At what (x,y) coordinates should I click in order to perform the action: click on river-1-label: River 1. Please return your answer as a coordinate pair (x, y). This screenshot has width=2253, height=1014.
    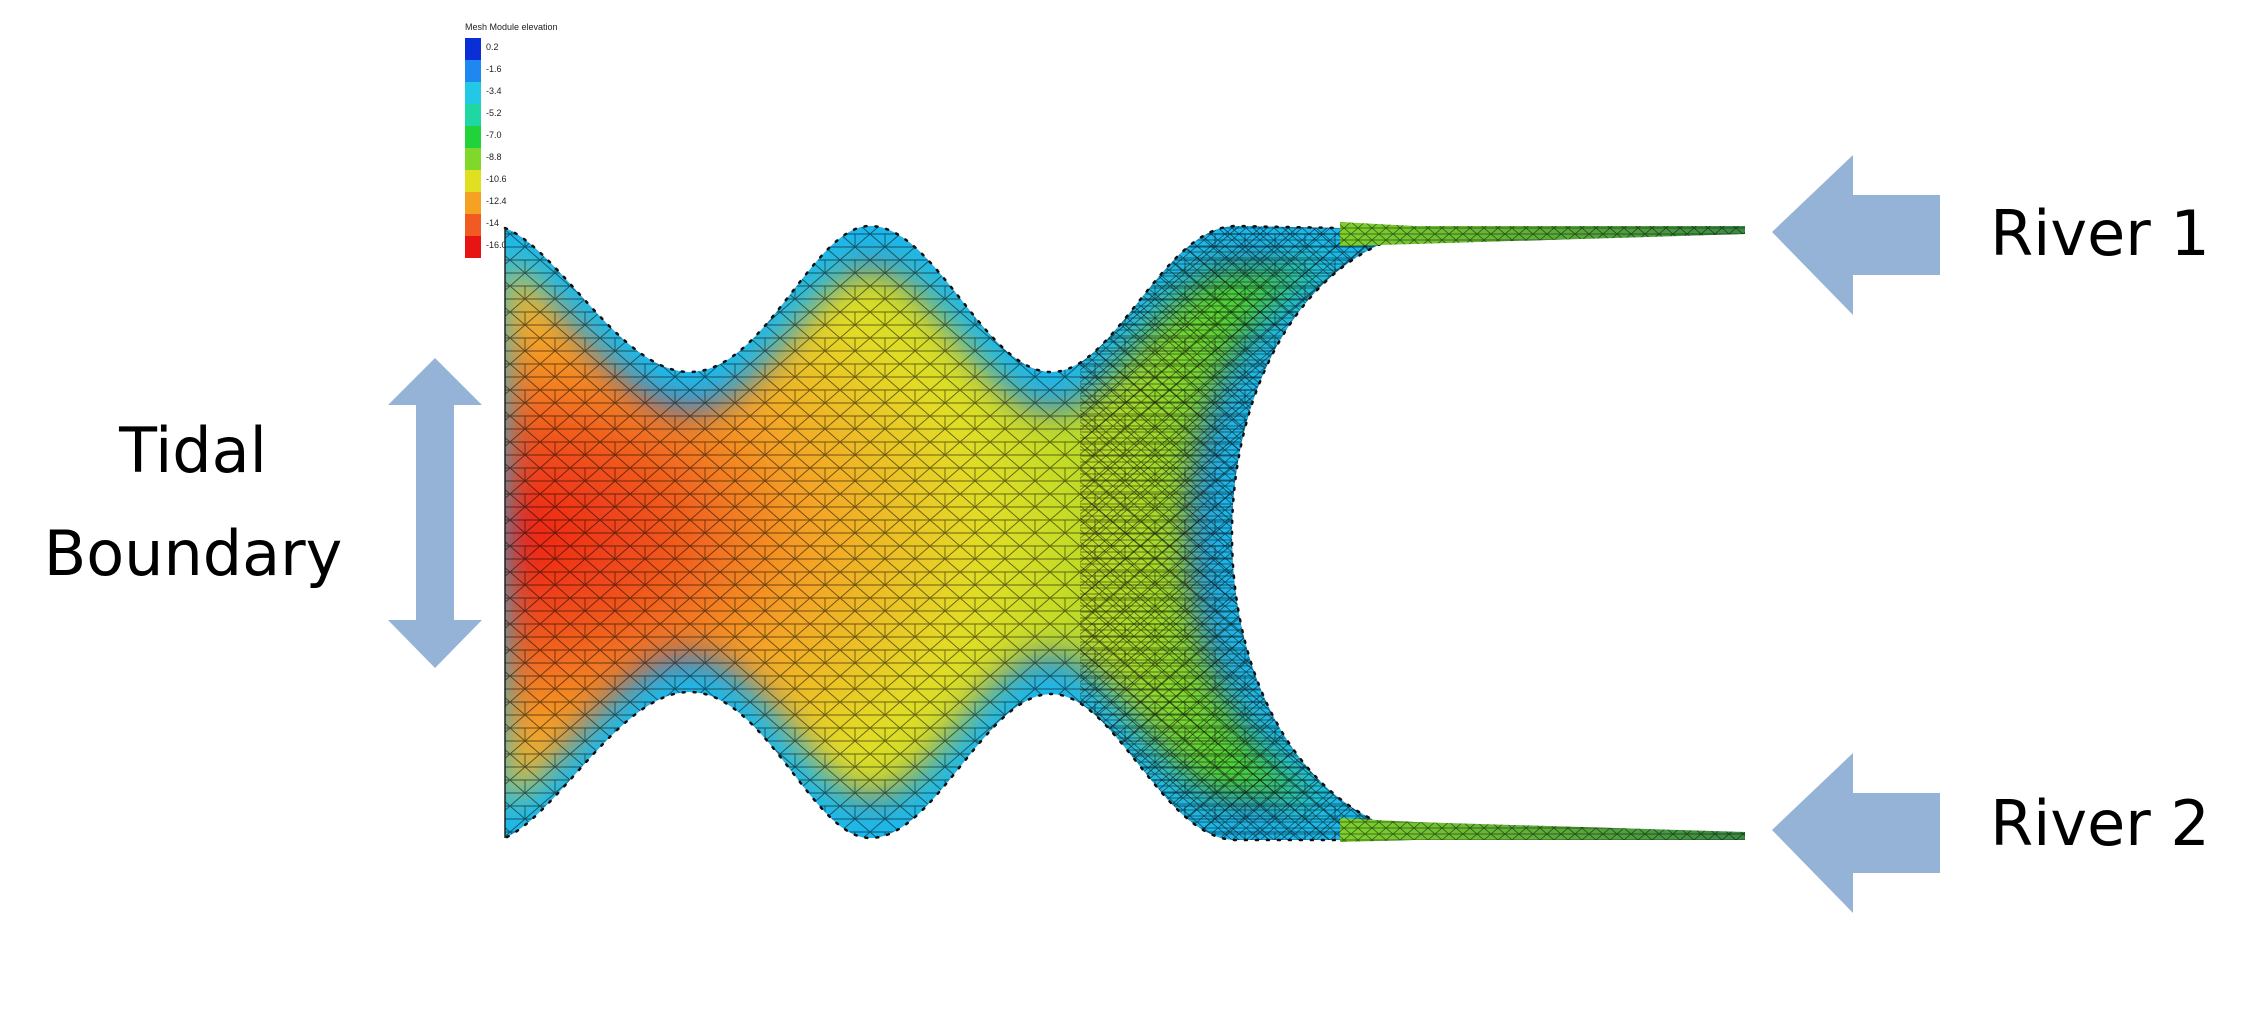
    Looking at the image, I should click on (2100, 233).